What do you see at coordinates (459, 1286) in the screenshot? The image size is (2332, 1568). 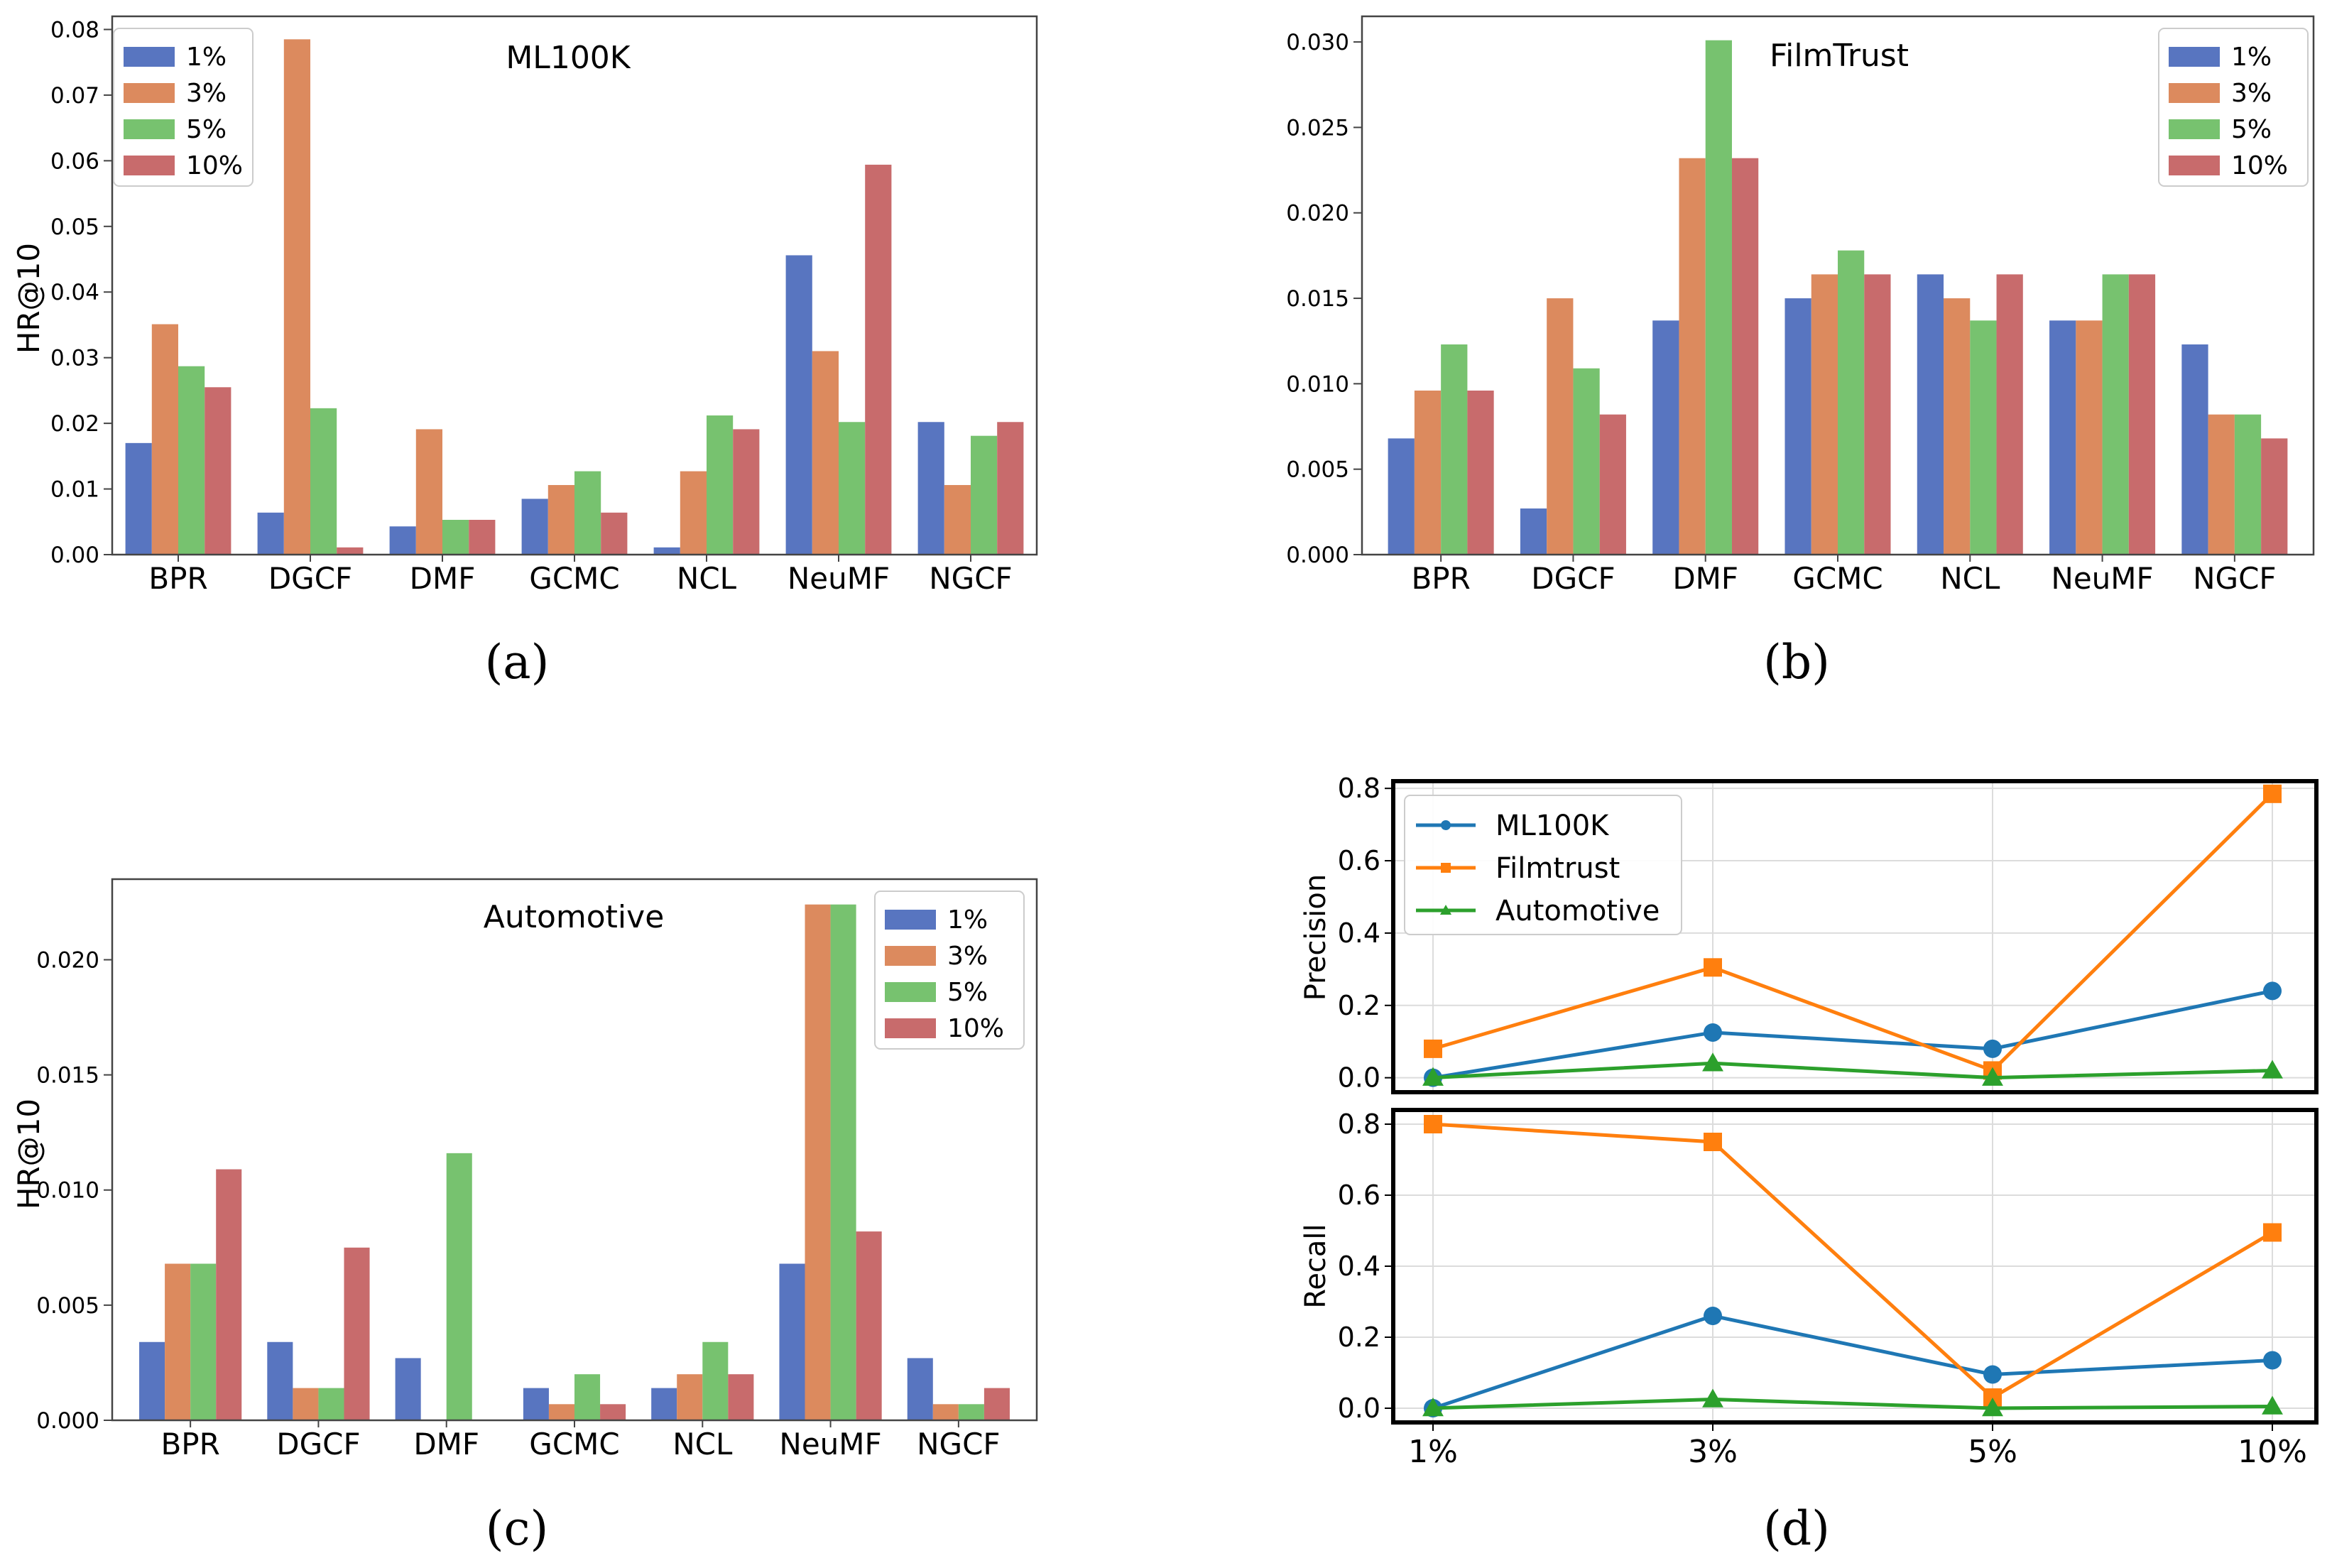 I see `bar-dmf-5pct` at bounding box center [459, 1286].